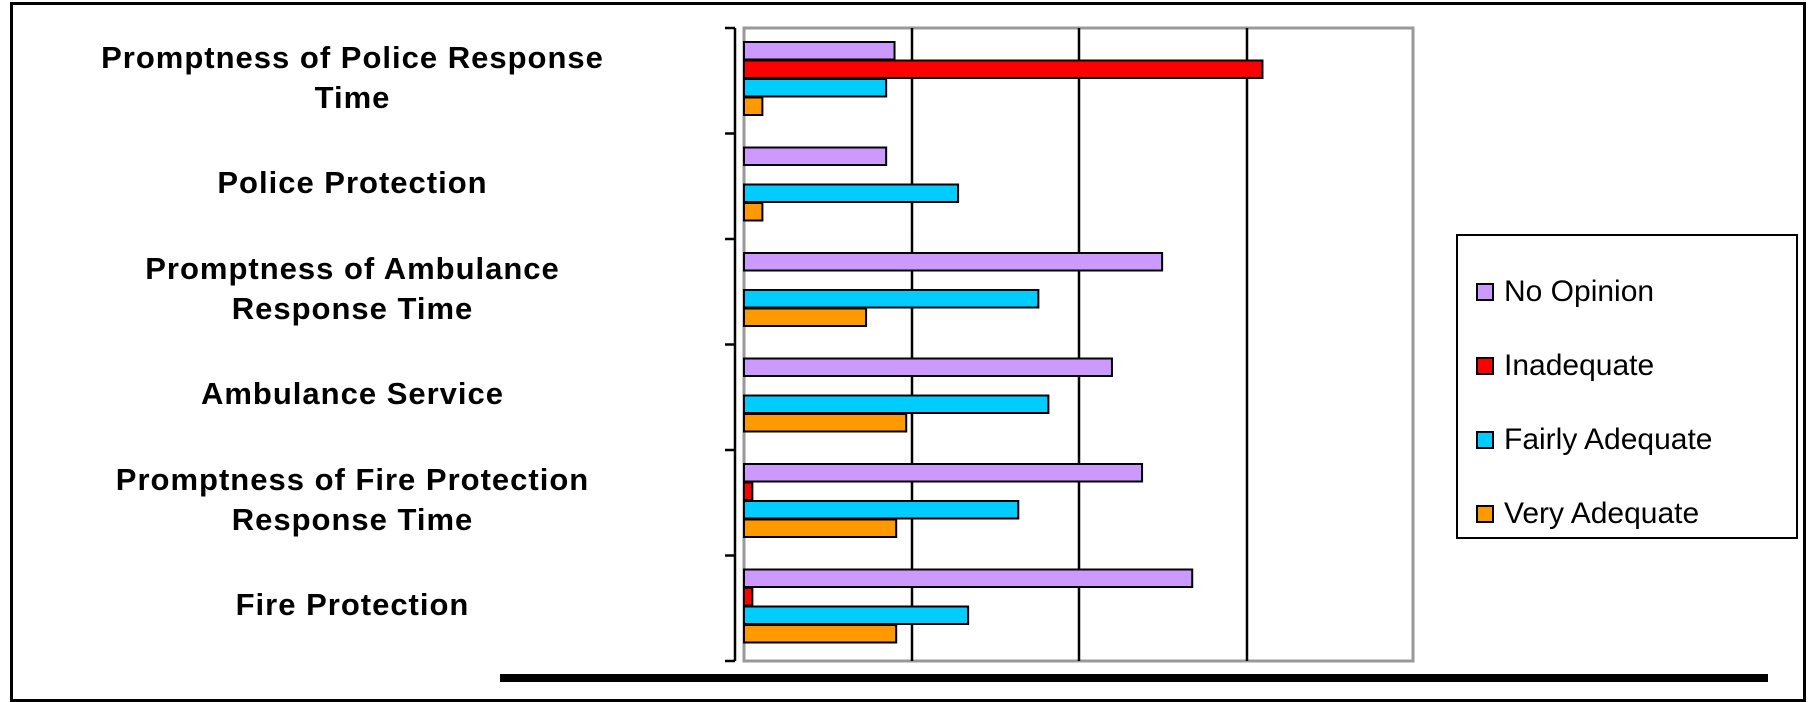  I want to click on legend-label: Inadequate, so click(1579, 365).